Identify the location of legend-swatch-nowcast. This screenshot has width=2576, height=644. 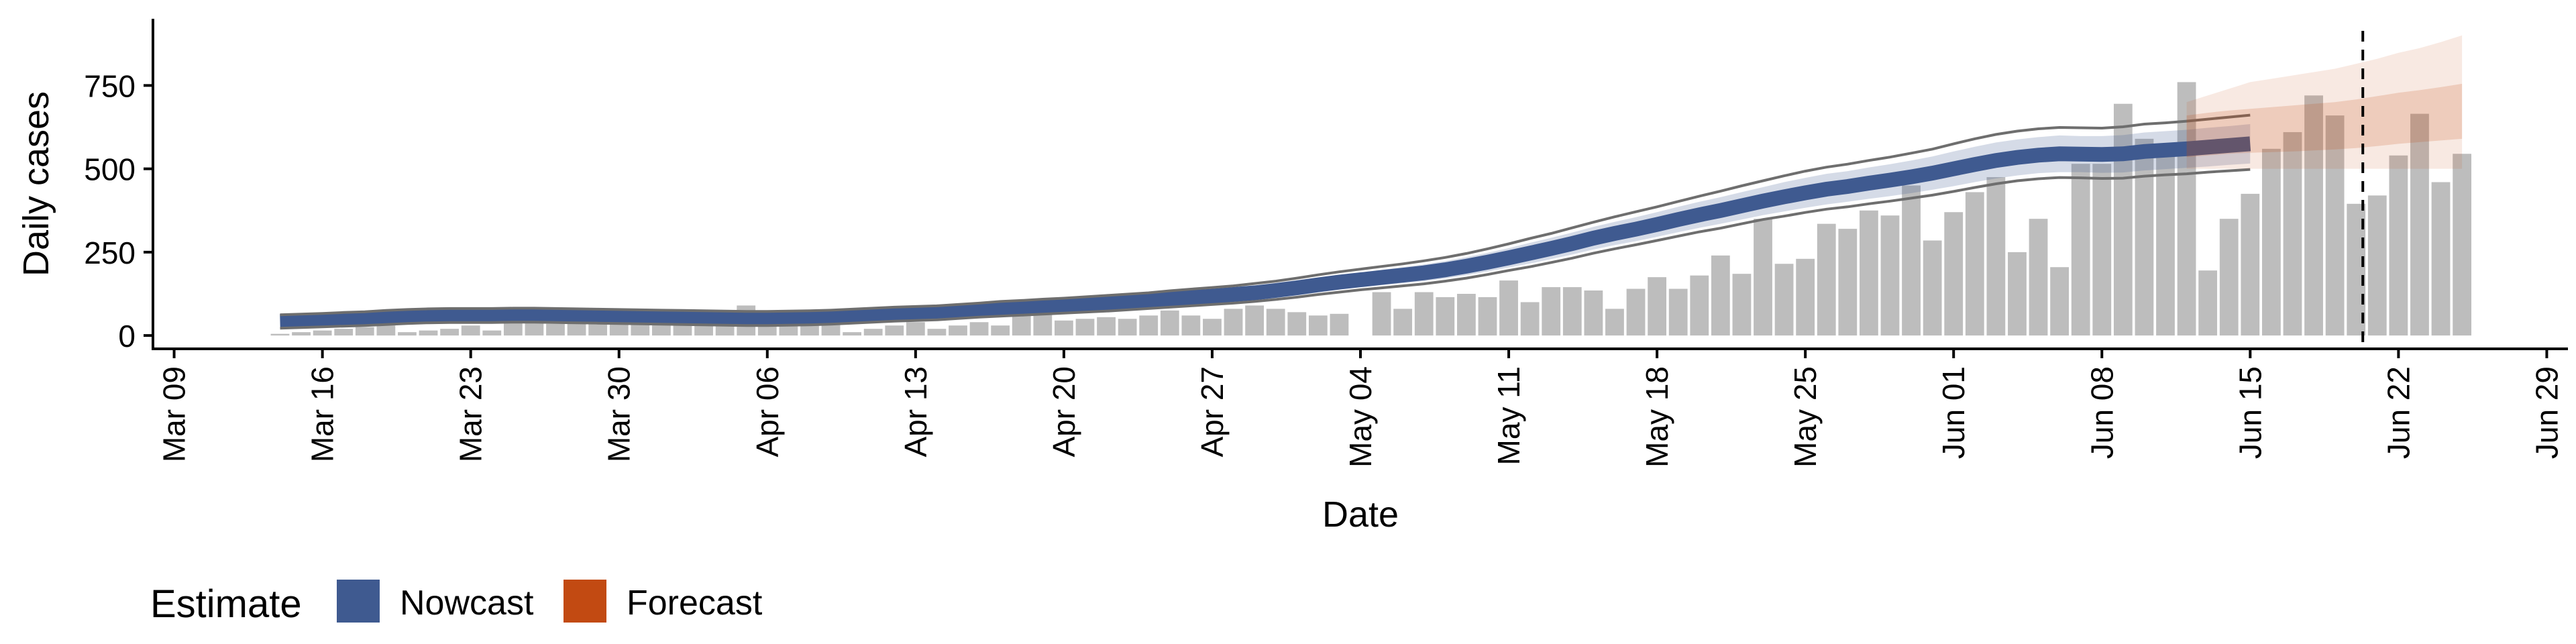
(358, 601).